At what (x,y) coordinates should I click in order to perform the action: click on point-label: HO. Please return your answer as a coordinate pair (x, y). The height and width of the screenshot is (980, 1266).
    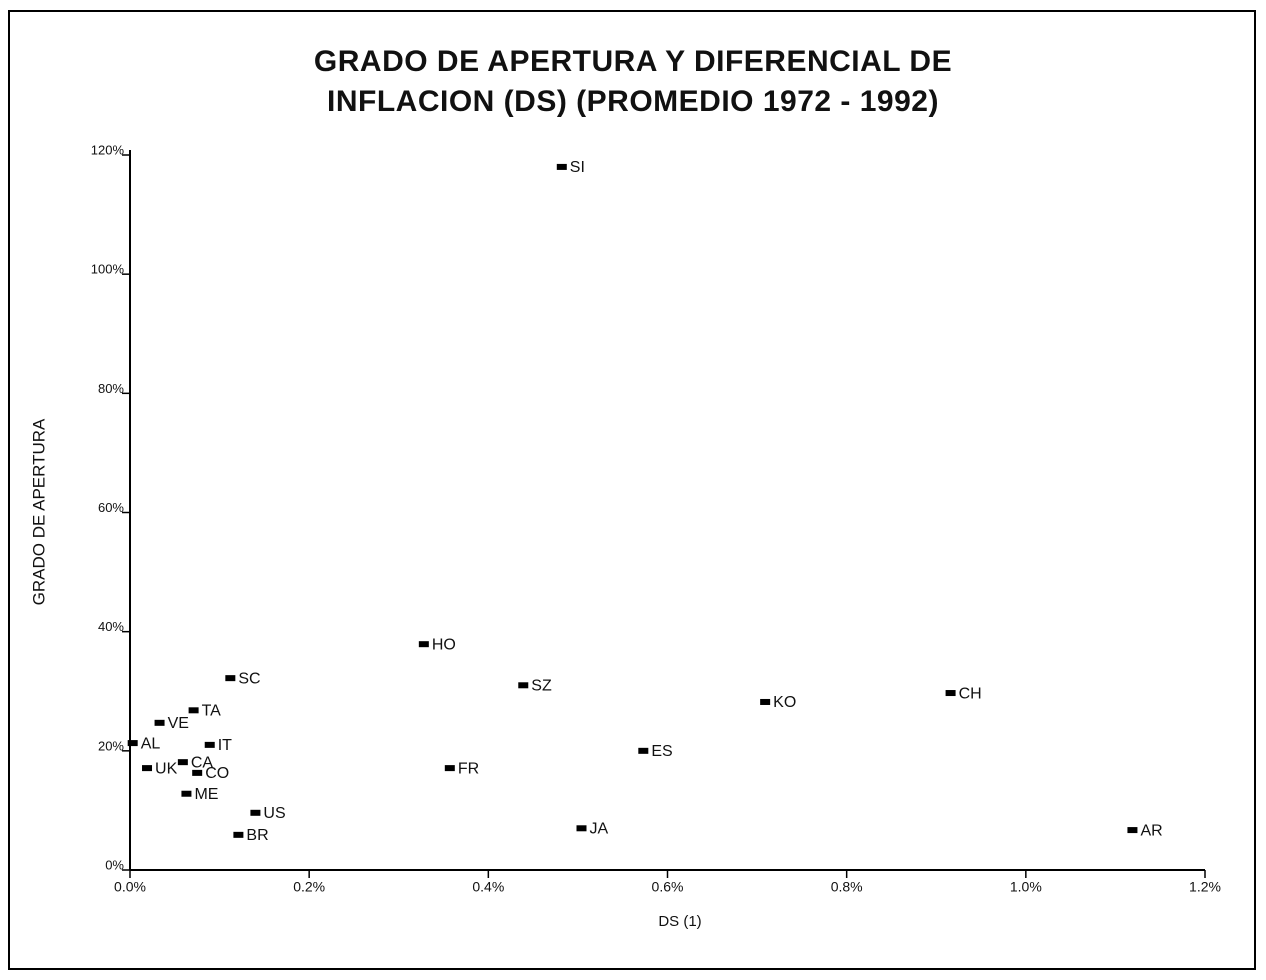
    Looking at the image, I should click on (444, 644).